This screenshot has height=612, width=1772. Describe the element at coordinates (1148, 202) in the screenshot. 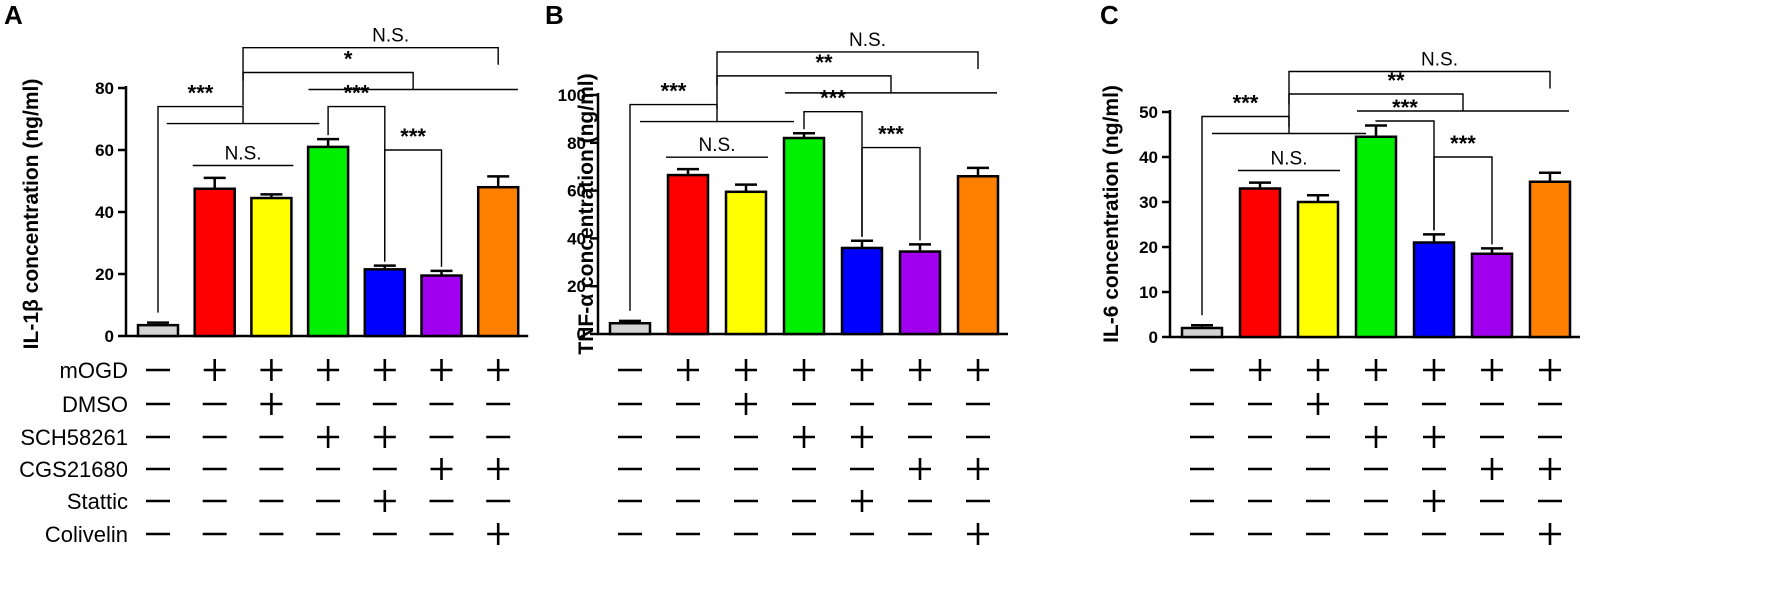

I see `y-tick-label: 30` at that location.